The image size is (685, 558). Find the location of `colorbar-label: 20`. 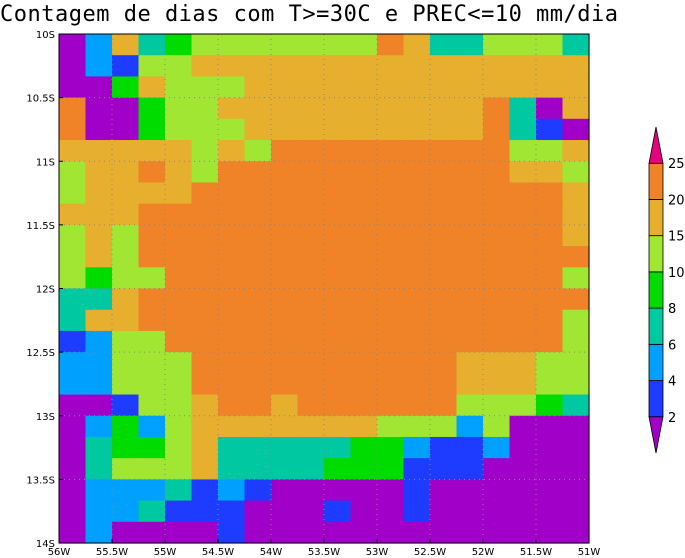

colorbar-label: 20 is located at coordinates (676, 200).